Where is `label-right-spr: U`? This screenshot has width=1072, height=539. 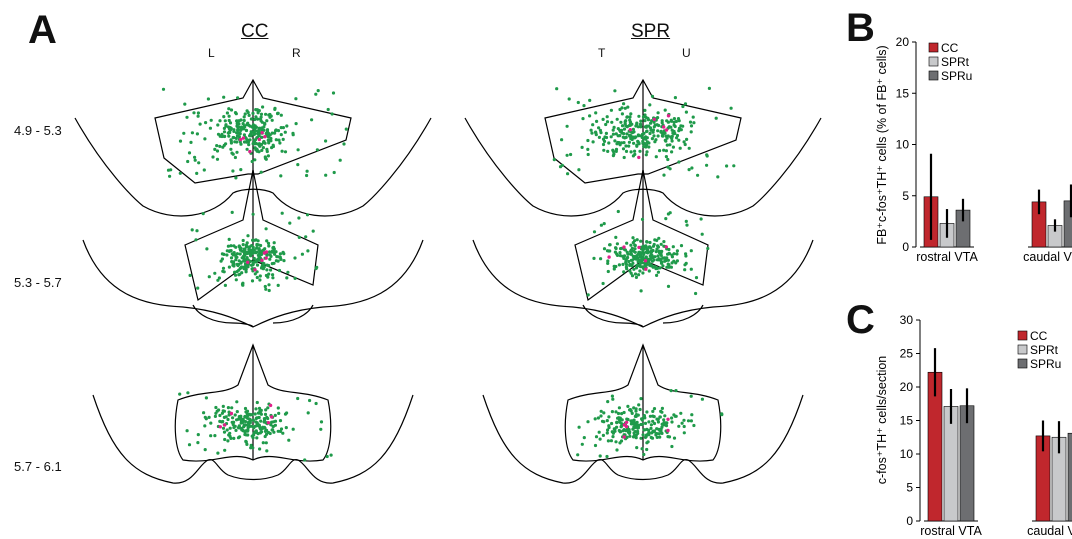 label-right-spr: U is located at coordinates (686, 53).